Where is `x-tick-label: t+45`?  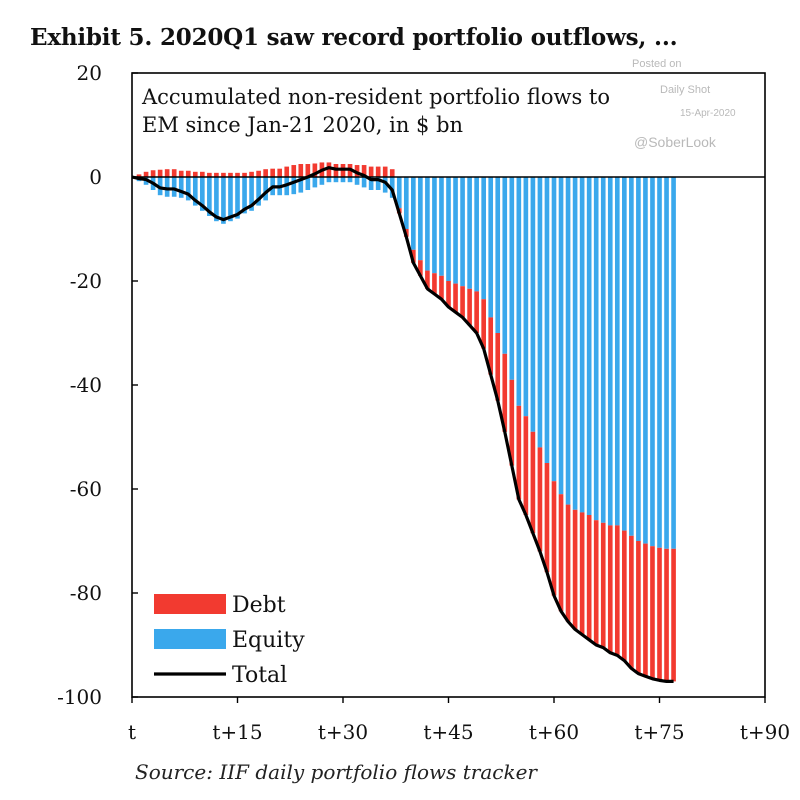
x-tick-label: t+45 is located at coordinates (448, 732).